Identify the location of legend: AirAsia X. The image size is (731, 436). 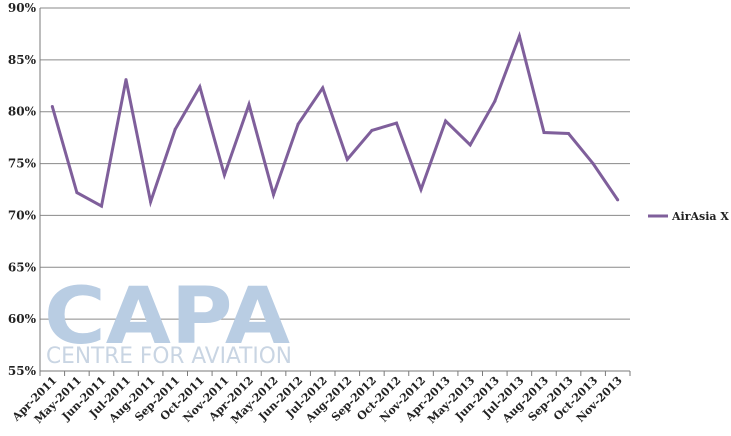
(688, 216).